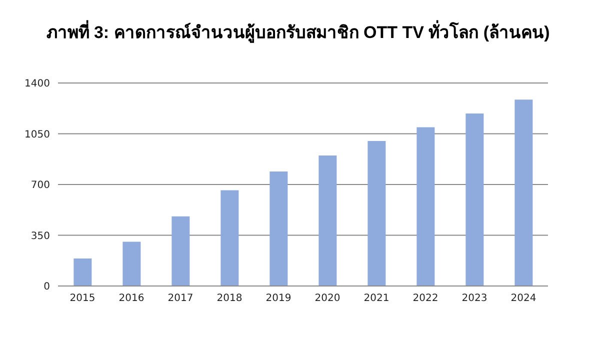  What do you see at coordinates (475, 298) in the screenshot?
I see `x-tick-label: 2023` at bounding box center [475, 298].